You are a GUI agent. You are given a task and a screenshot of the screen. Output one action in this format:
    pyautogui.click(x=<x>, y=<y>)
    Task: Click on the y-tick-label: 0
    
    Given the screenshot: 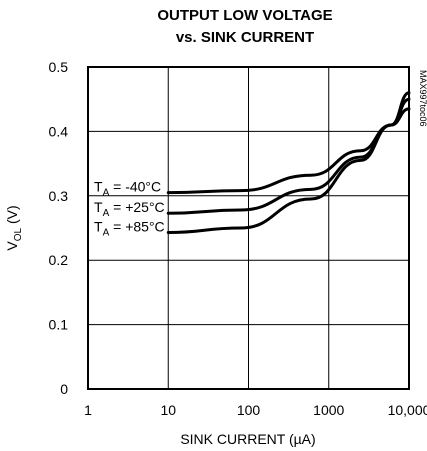 What is the action you would take?
    pyautogui.click(x=64, y=389)
    